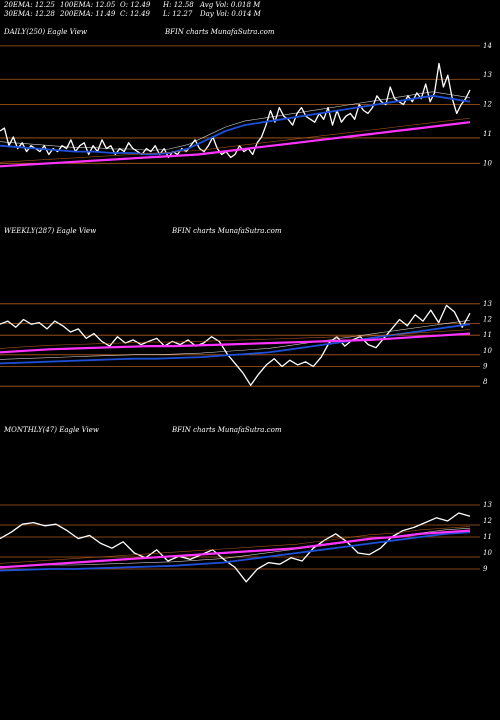 The width and height of the screenshot is (500, 720). Describe the element at coordinates (487, 46) in the screenshot. I see `daily-tick-label: 14` at that location.